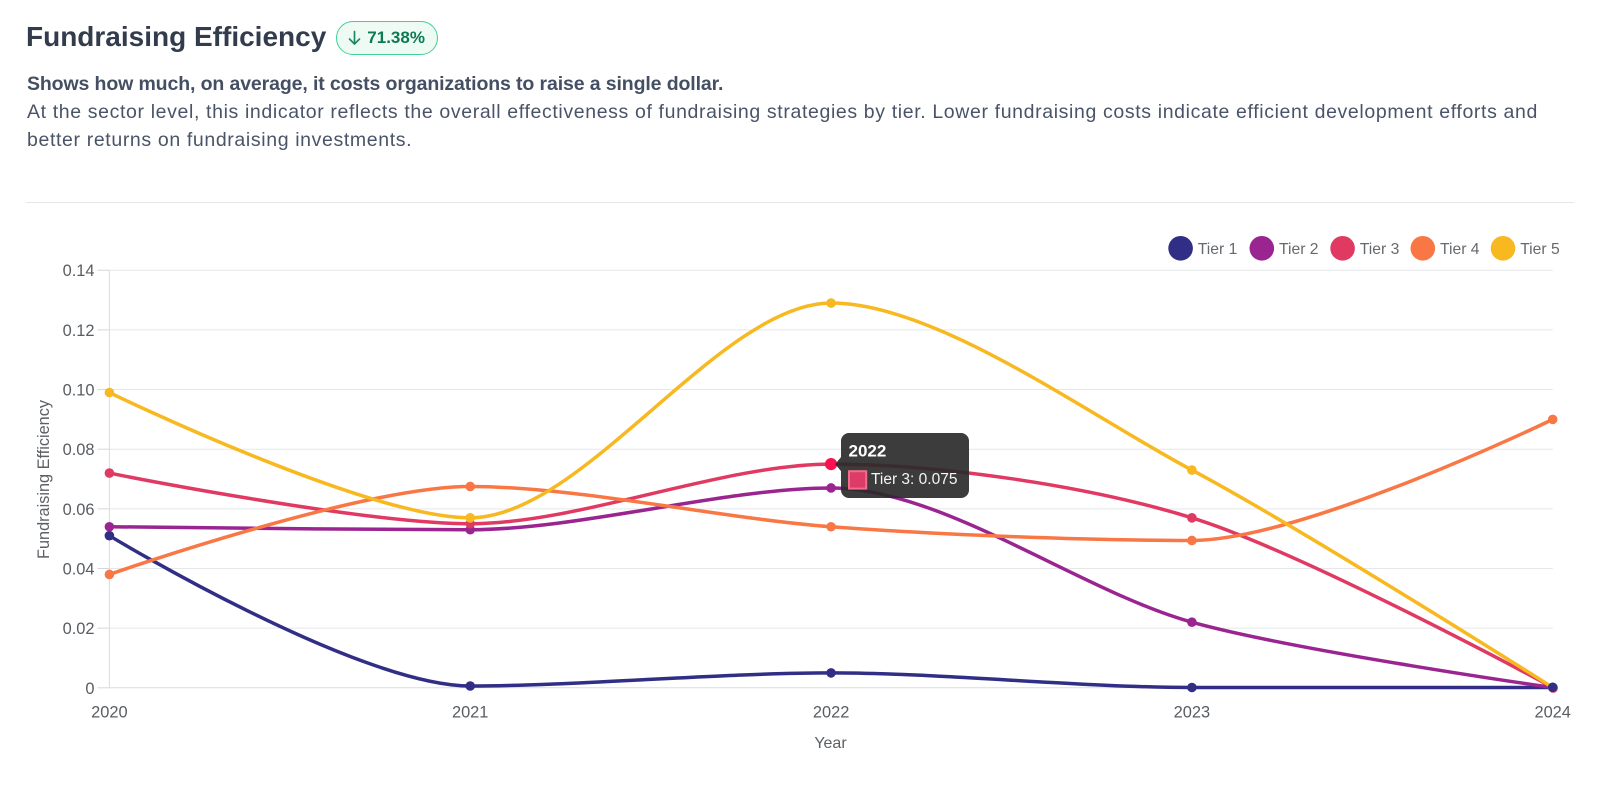 The width and height of the screenshot is (1600, 785). I want to click on svg-text: 0.12, so click(79, 331).